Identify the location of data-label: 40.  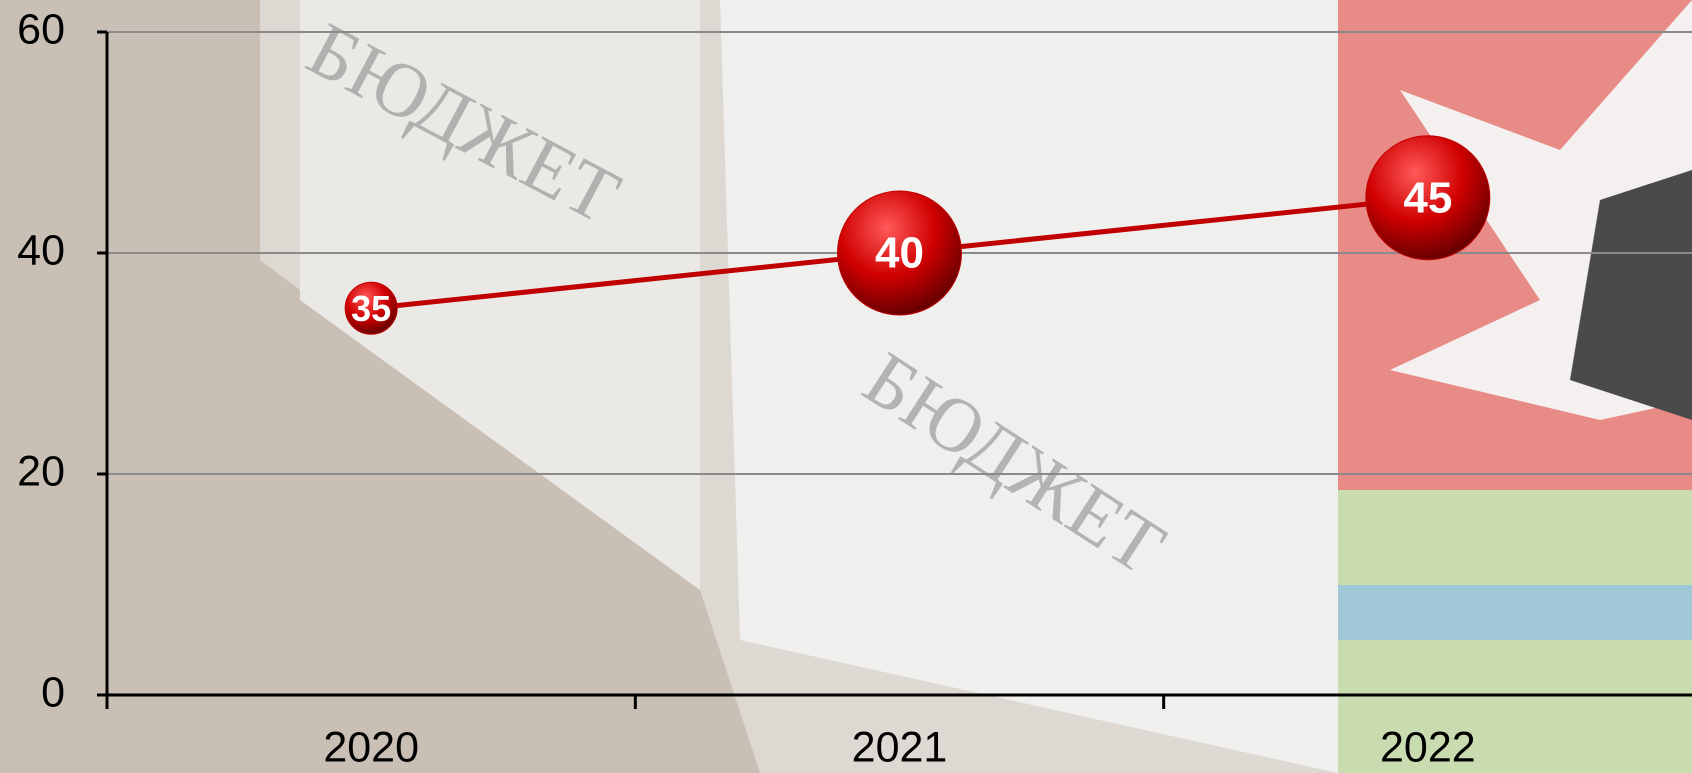
(899, 253).